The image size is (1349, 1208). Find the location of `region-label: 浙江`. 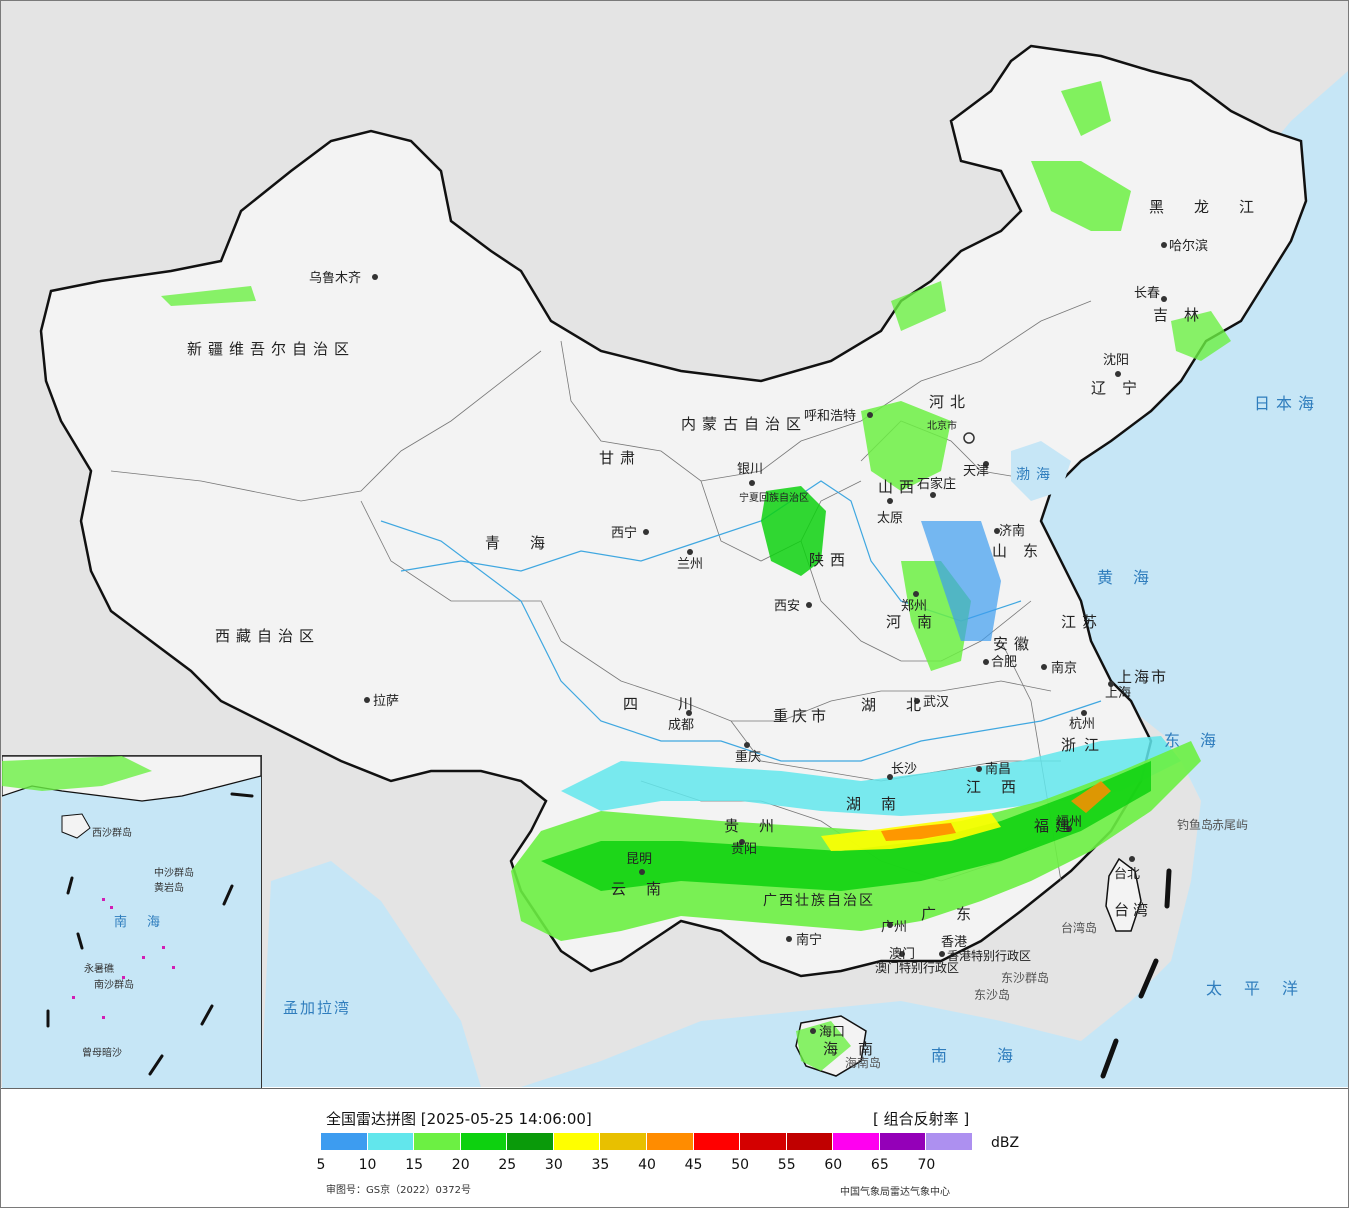

region-label: 浙江 is located at coordinates (1084, 745).